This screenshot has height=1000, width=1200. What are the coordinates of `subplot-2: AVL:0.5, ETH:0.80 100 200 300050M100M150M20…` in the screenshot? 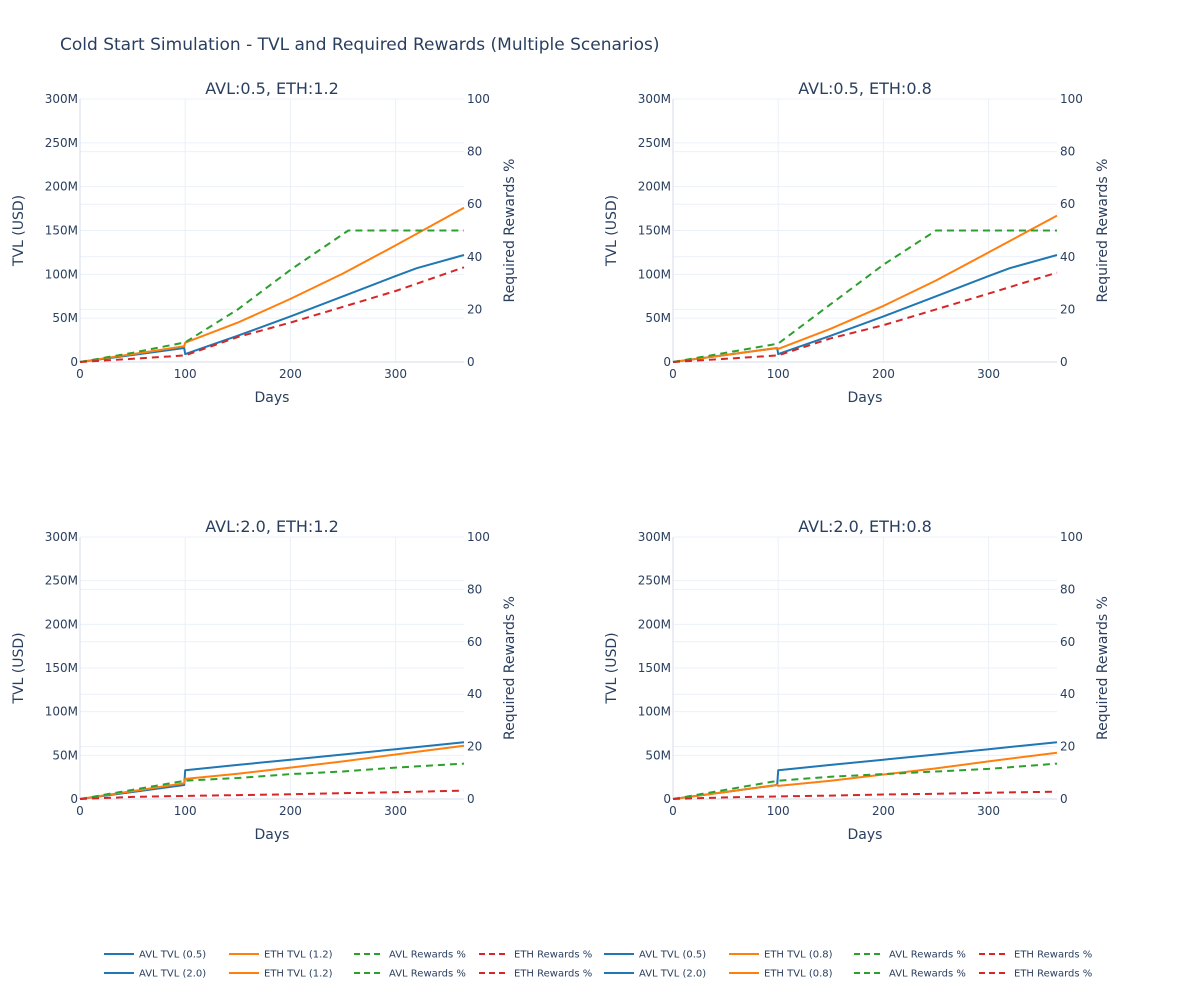 It's located at (857, 242).